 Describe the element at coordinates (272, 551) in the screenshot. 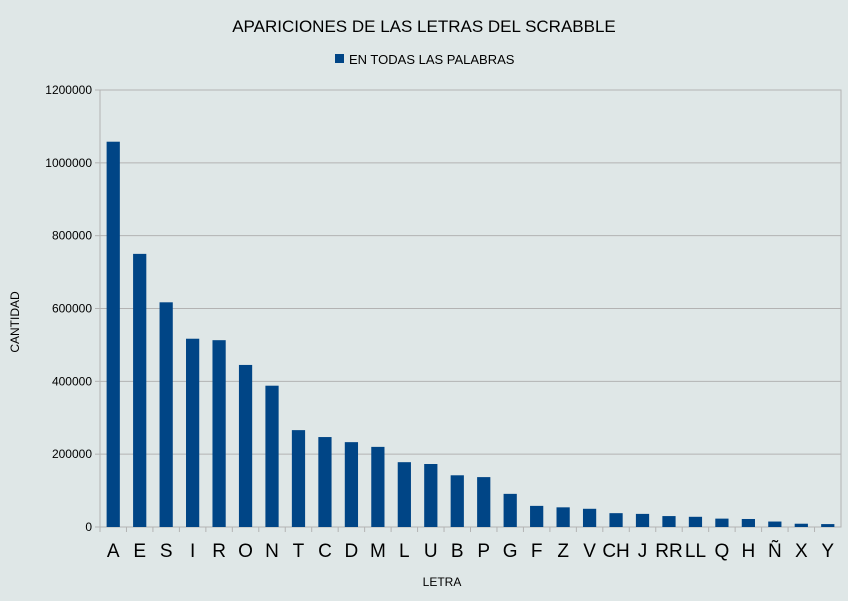

I see `x-tick-label: N` at that location.